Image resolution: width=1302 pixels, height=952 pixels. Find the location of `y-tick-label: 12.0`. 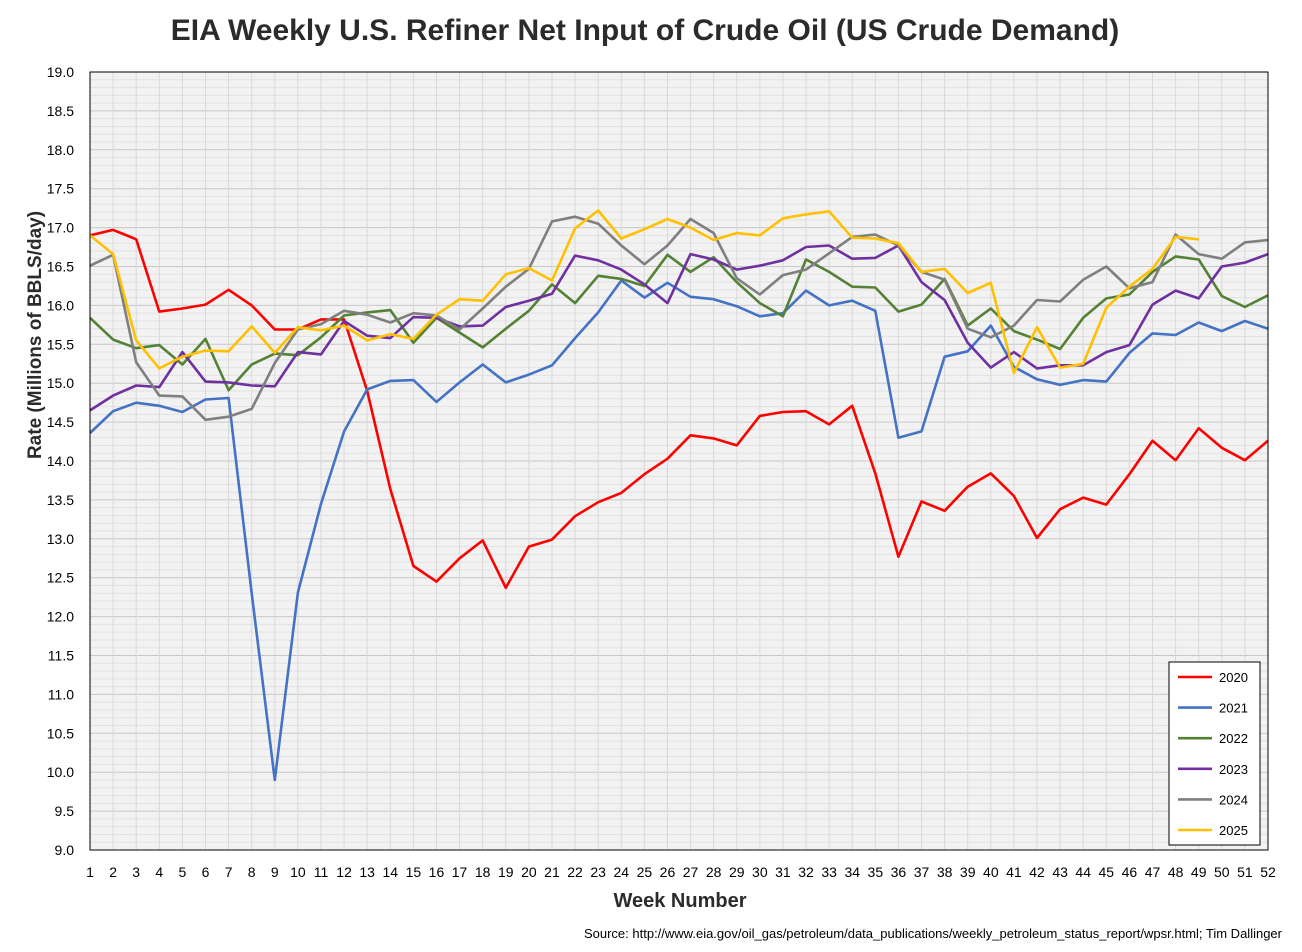

y-tick-label: 12.0 is located at coordinates (60, 617).